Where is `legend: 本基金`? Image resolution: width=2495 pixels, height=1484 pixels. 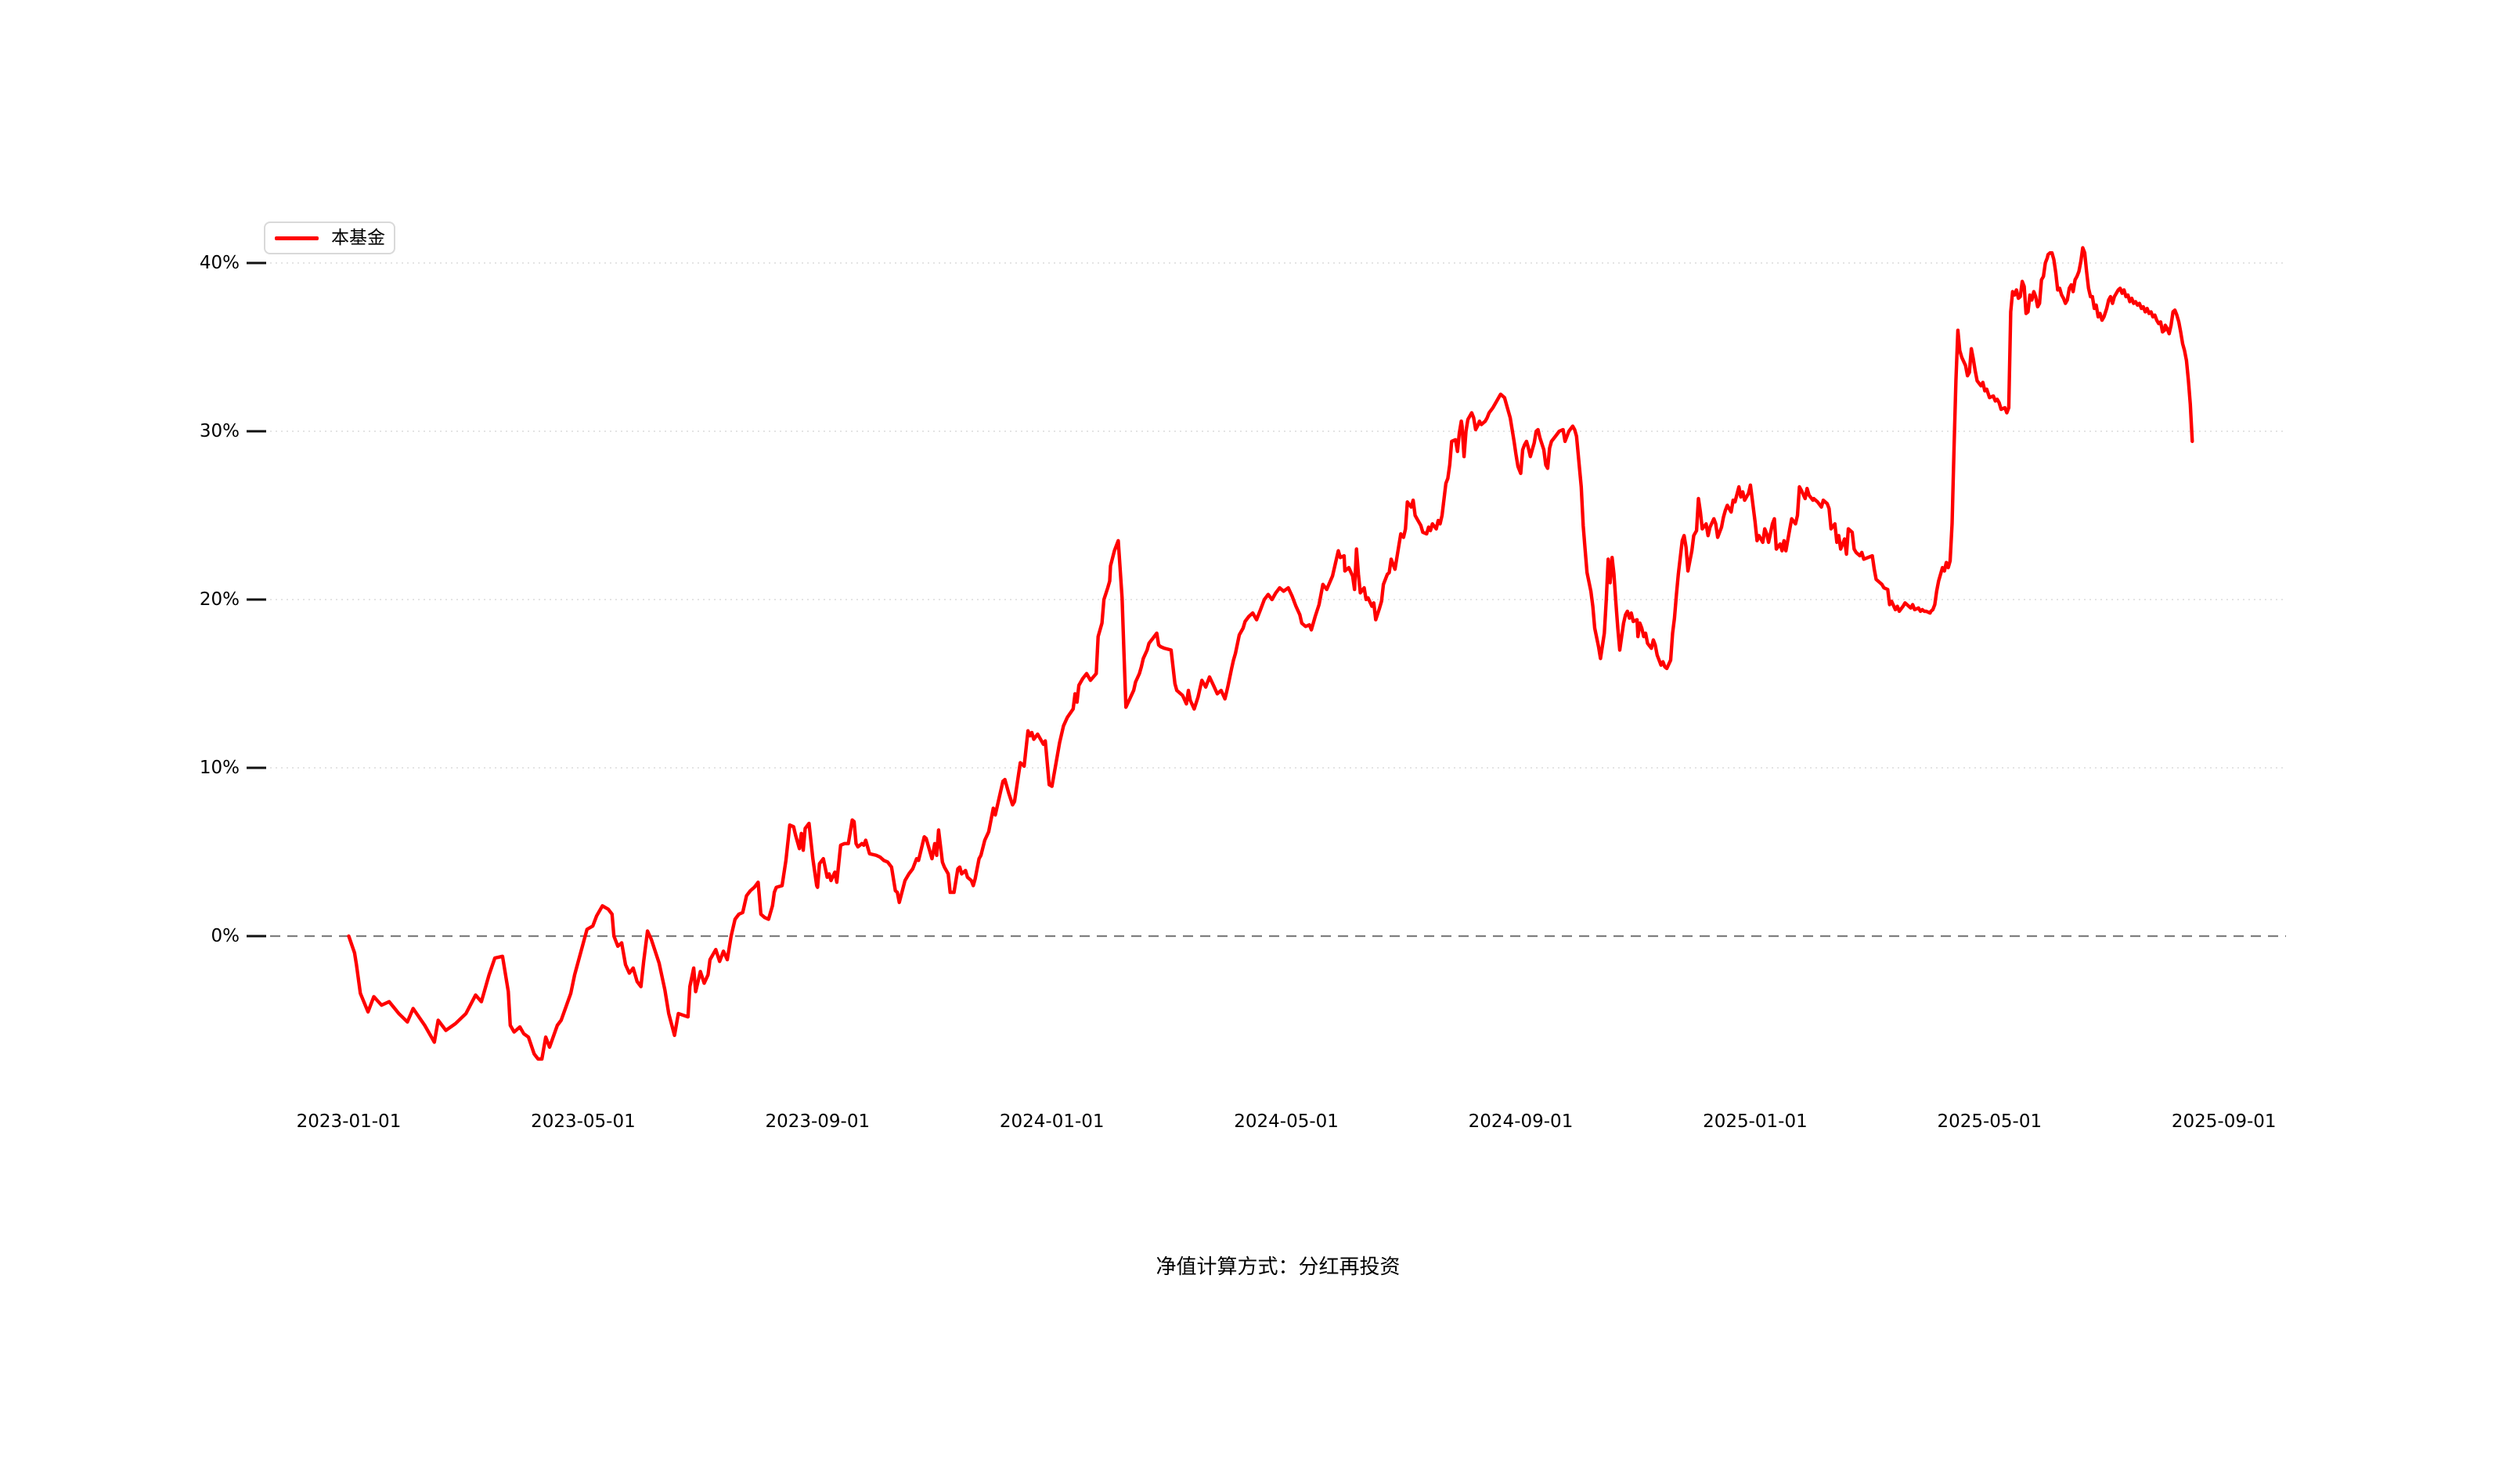
legend: 本基金 is located at coordinates (329, 238).